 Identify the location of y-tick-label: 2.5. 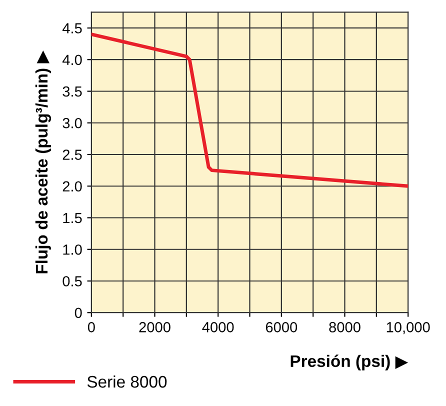
(72, 155).